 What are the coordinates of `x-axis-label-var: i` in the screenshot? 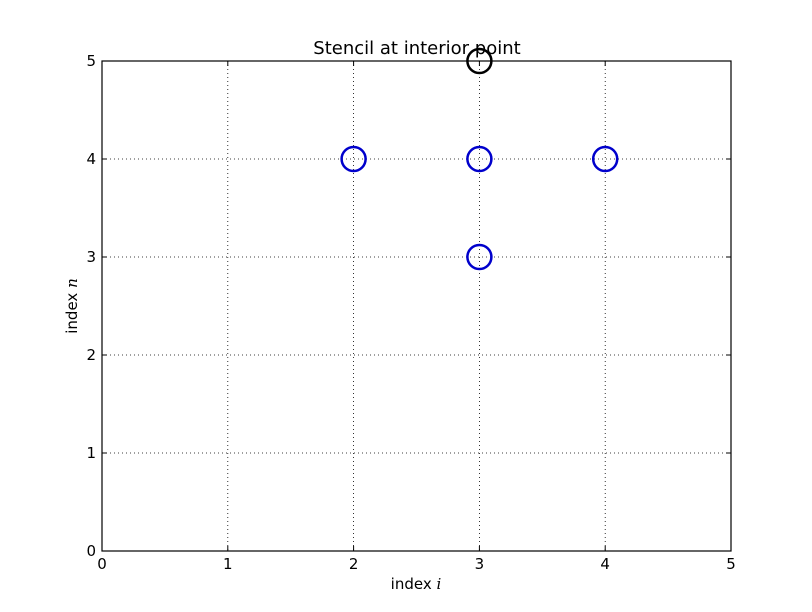 It's located at (439, 584).